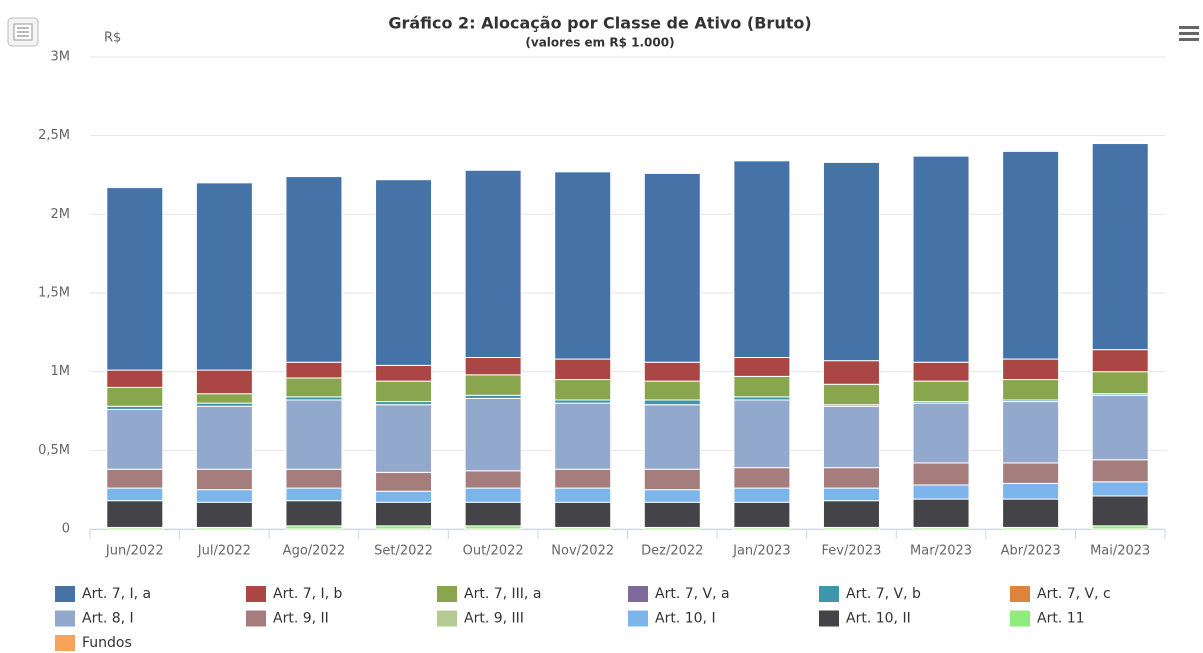  What do you see at coordinates (761, 551) in the screenshot?
I see `x-tick-label: Jan/2023` at bounding box center [761, 551].